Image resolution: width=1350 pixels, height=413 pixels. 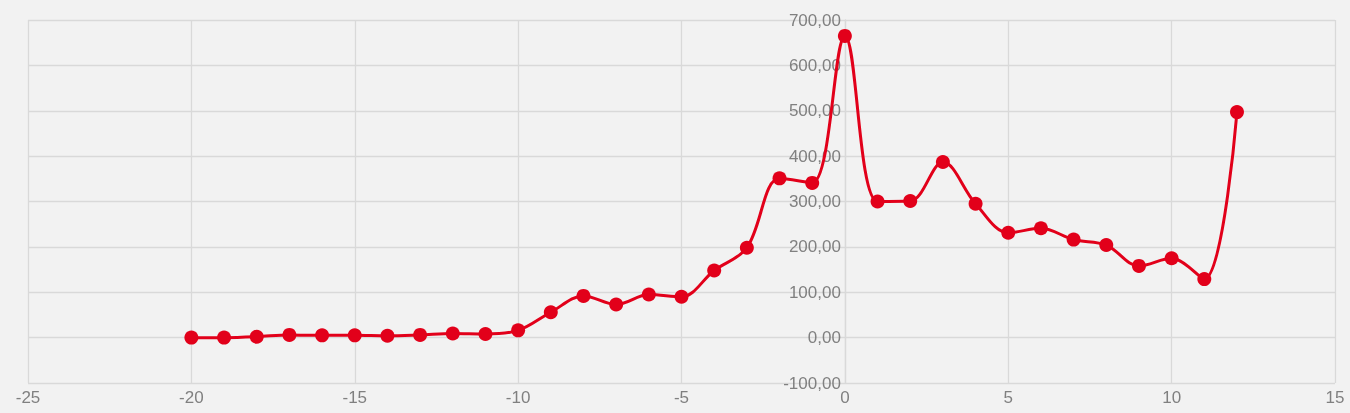 I want to click on y-tick-label: 300,00, so click(x=814, y=201).